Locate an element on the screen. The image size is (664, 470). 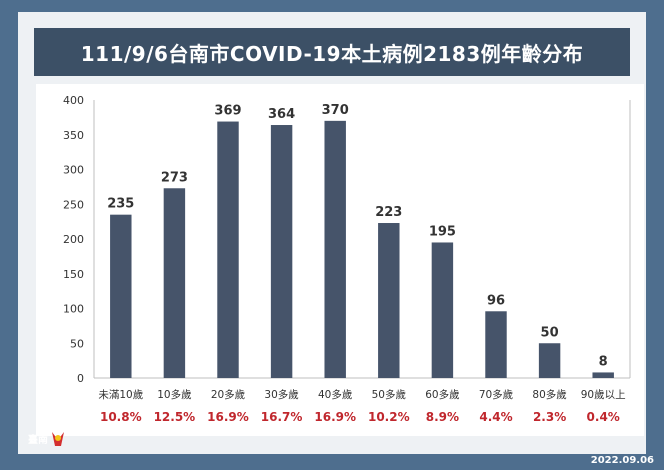
bar-value-label: 8 is located at coordinates (603, 361).